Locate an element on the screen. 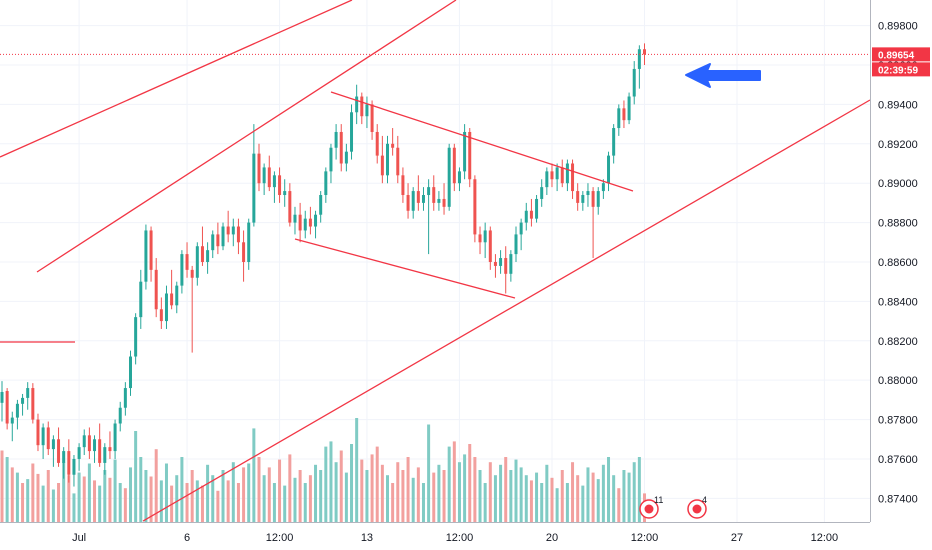 The image size is (932, 550). event-marker: 11 is located at coordinates (651, 507).